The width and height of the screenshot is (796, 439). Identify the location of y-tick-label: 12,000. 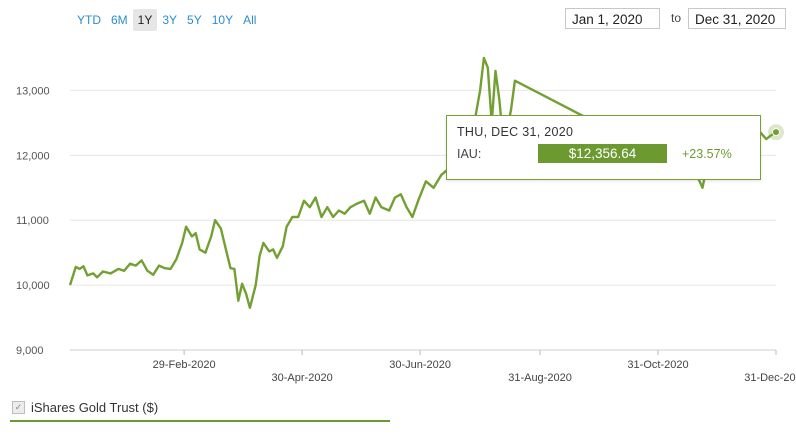
(33, 156).